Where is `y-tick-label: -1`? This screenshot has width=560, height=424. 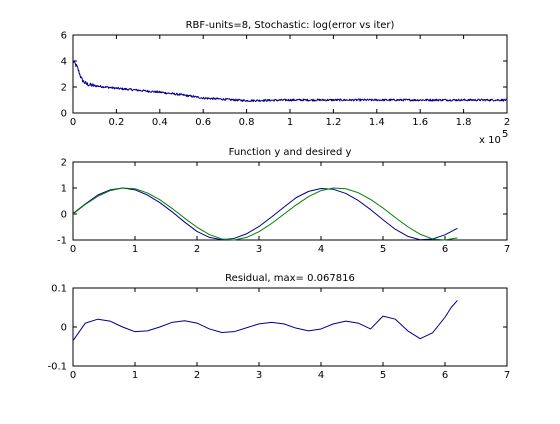 y-tick-label: -1 is located at coordinates (62, 241).